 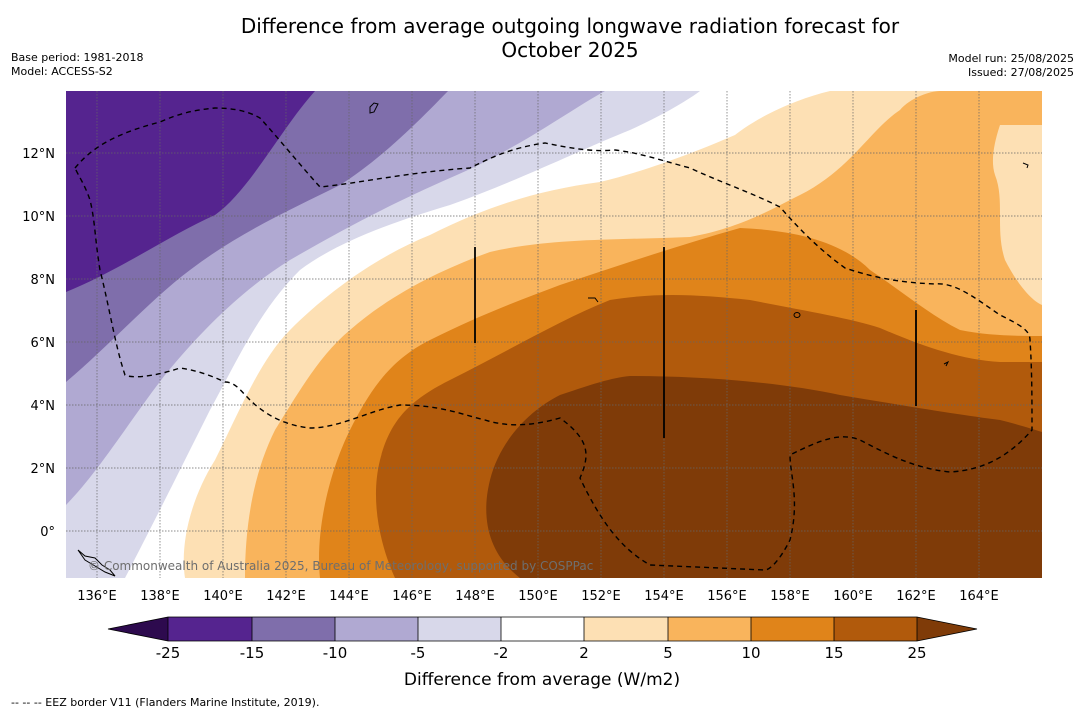 I want to click on colorbar-tick: 25, so click(x=916, y=653).